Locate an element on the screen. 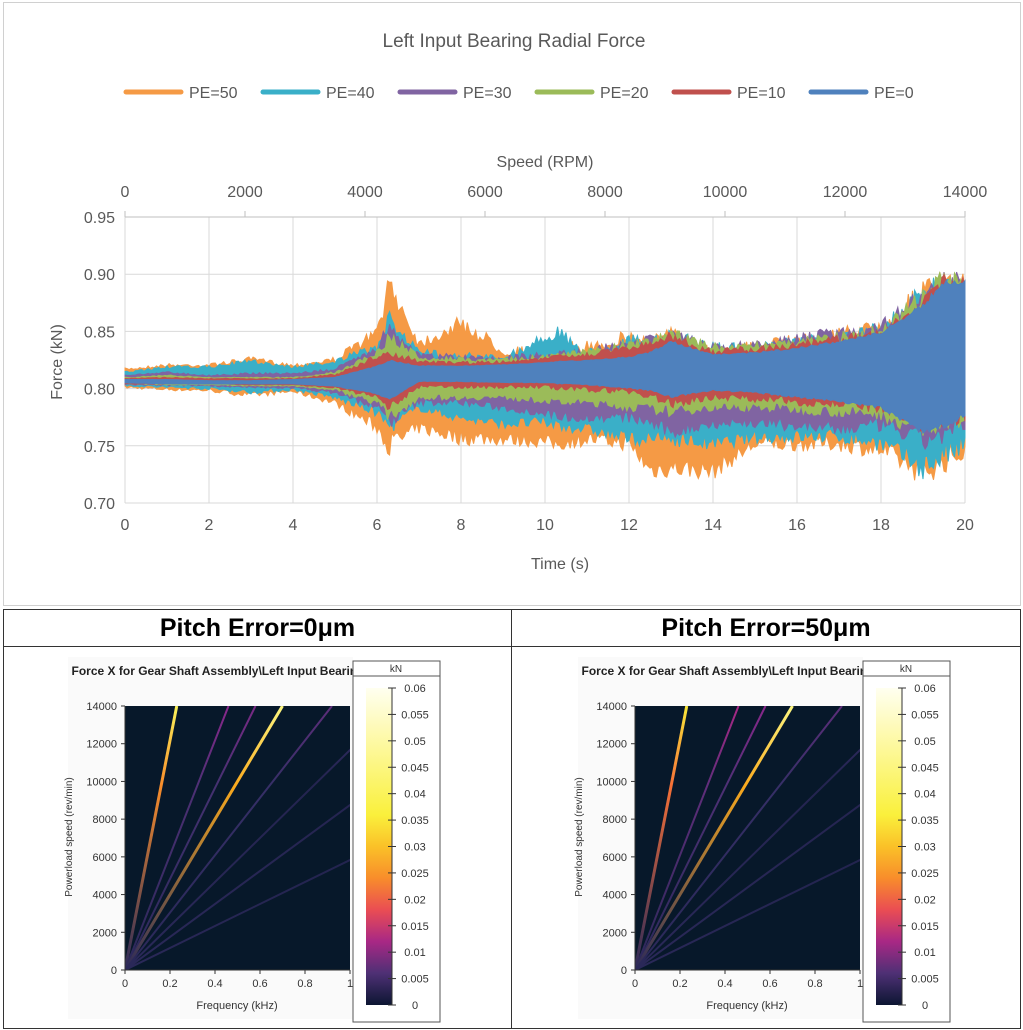  x2-tick-label: 12000 is located at coordinates (845, 192).